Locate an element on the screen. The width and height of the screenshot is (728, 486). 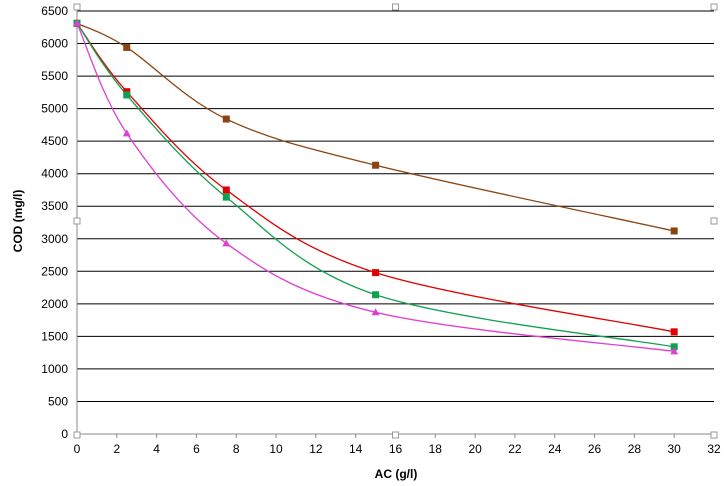
x-tick-label: 8 is located at coordinates (236, 449).